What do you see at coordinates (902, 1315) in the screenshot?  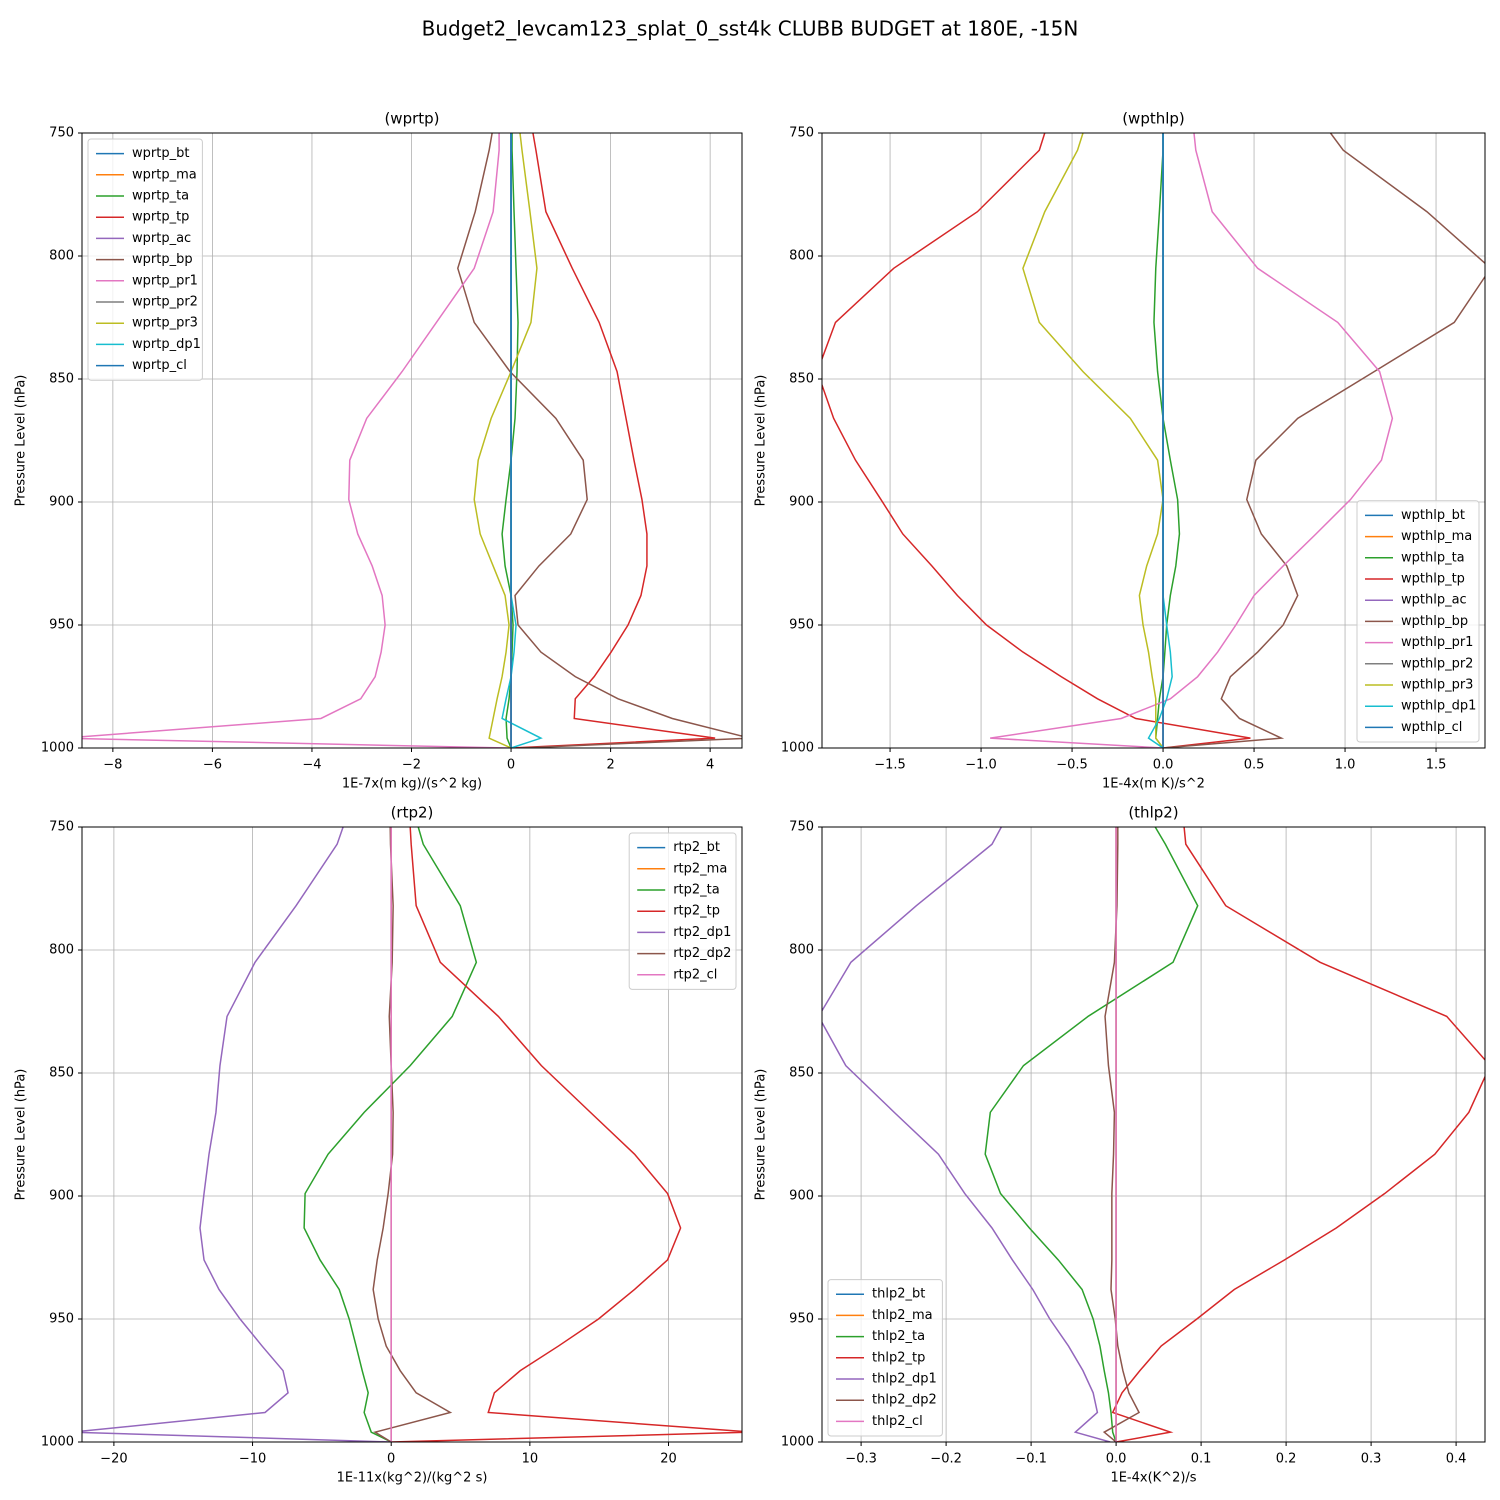 I see `legend-label: thlp2_ma` at bounding box center [902, 1315].